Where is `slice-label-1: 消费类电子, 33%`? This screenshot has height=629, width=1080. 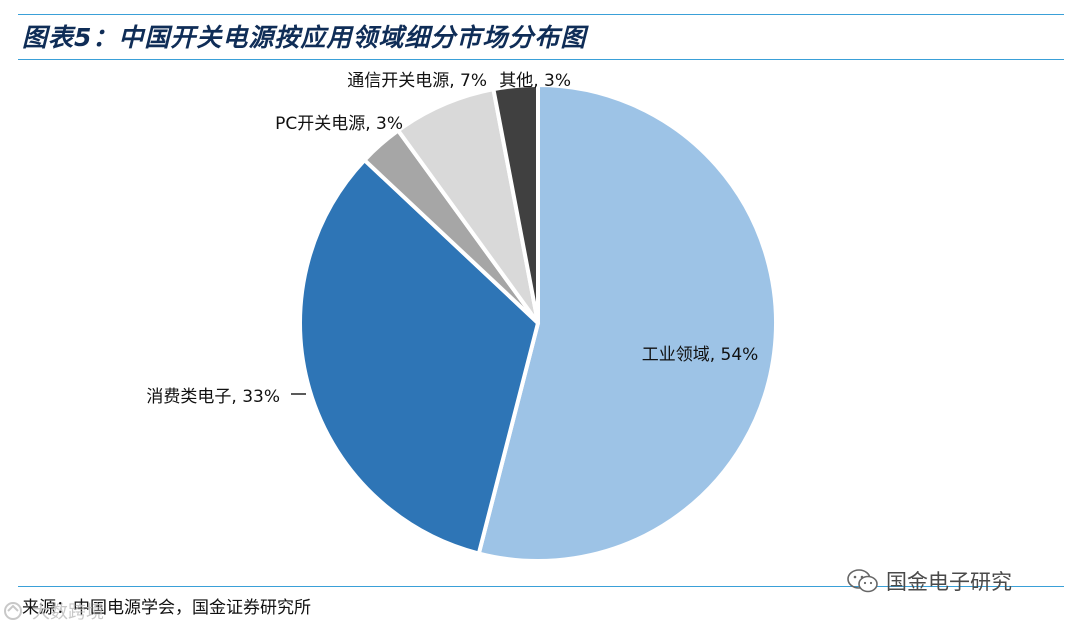 slice-label-1: 消费类电子, 33% is located at coordinates (213, 397).